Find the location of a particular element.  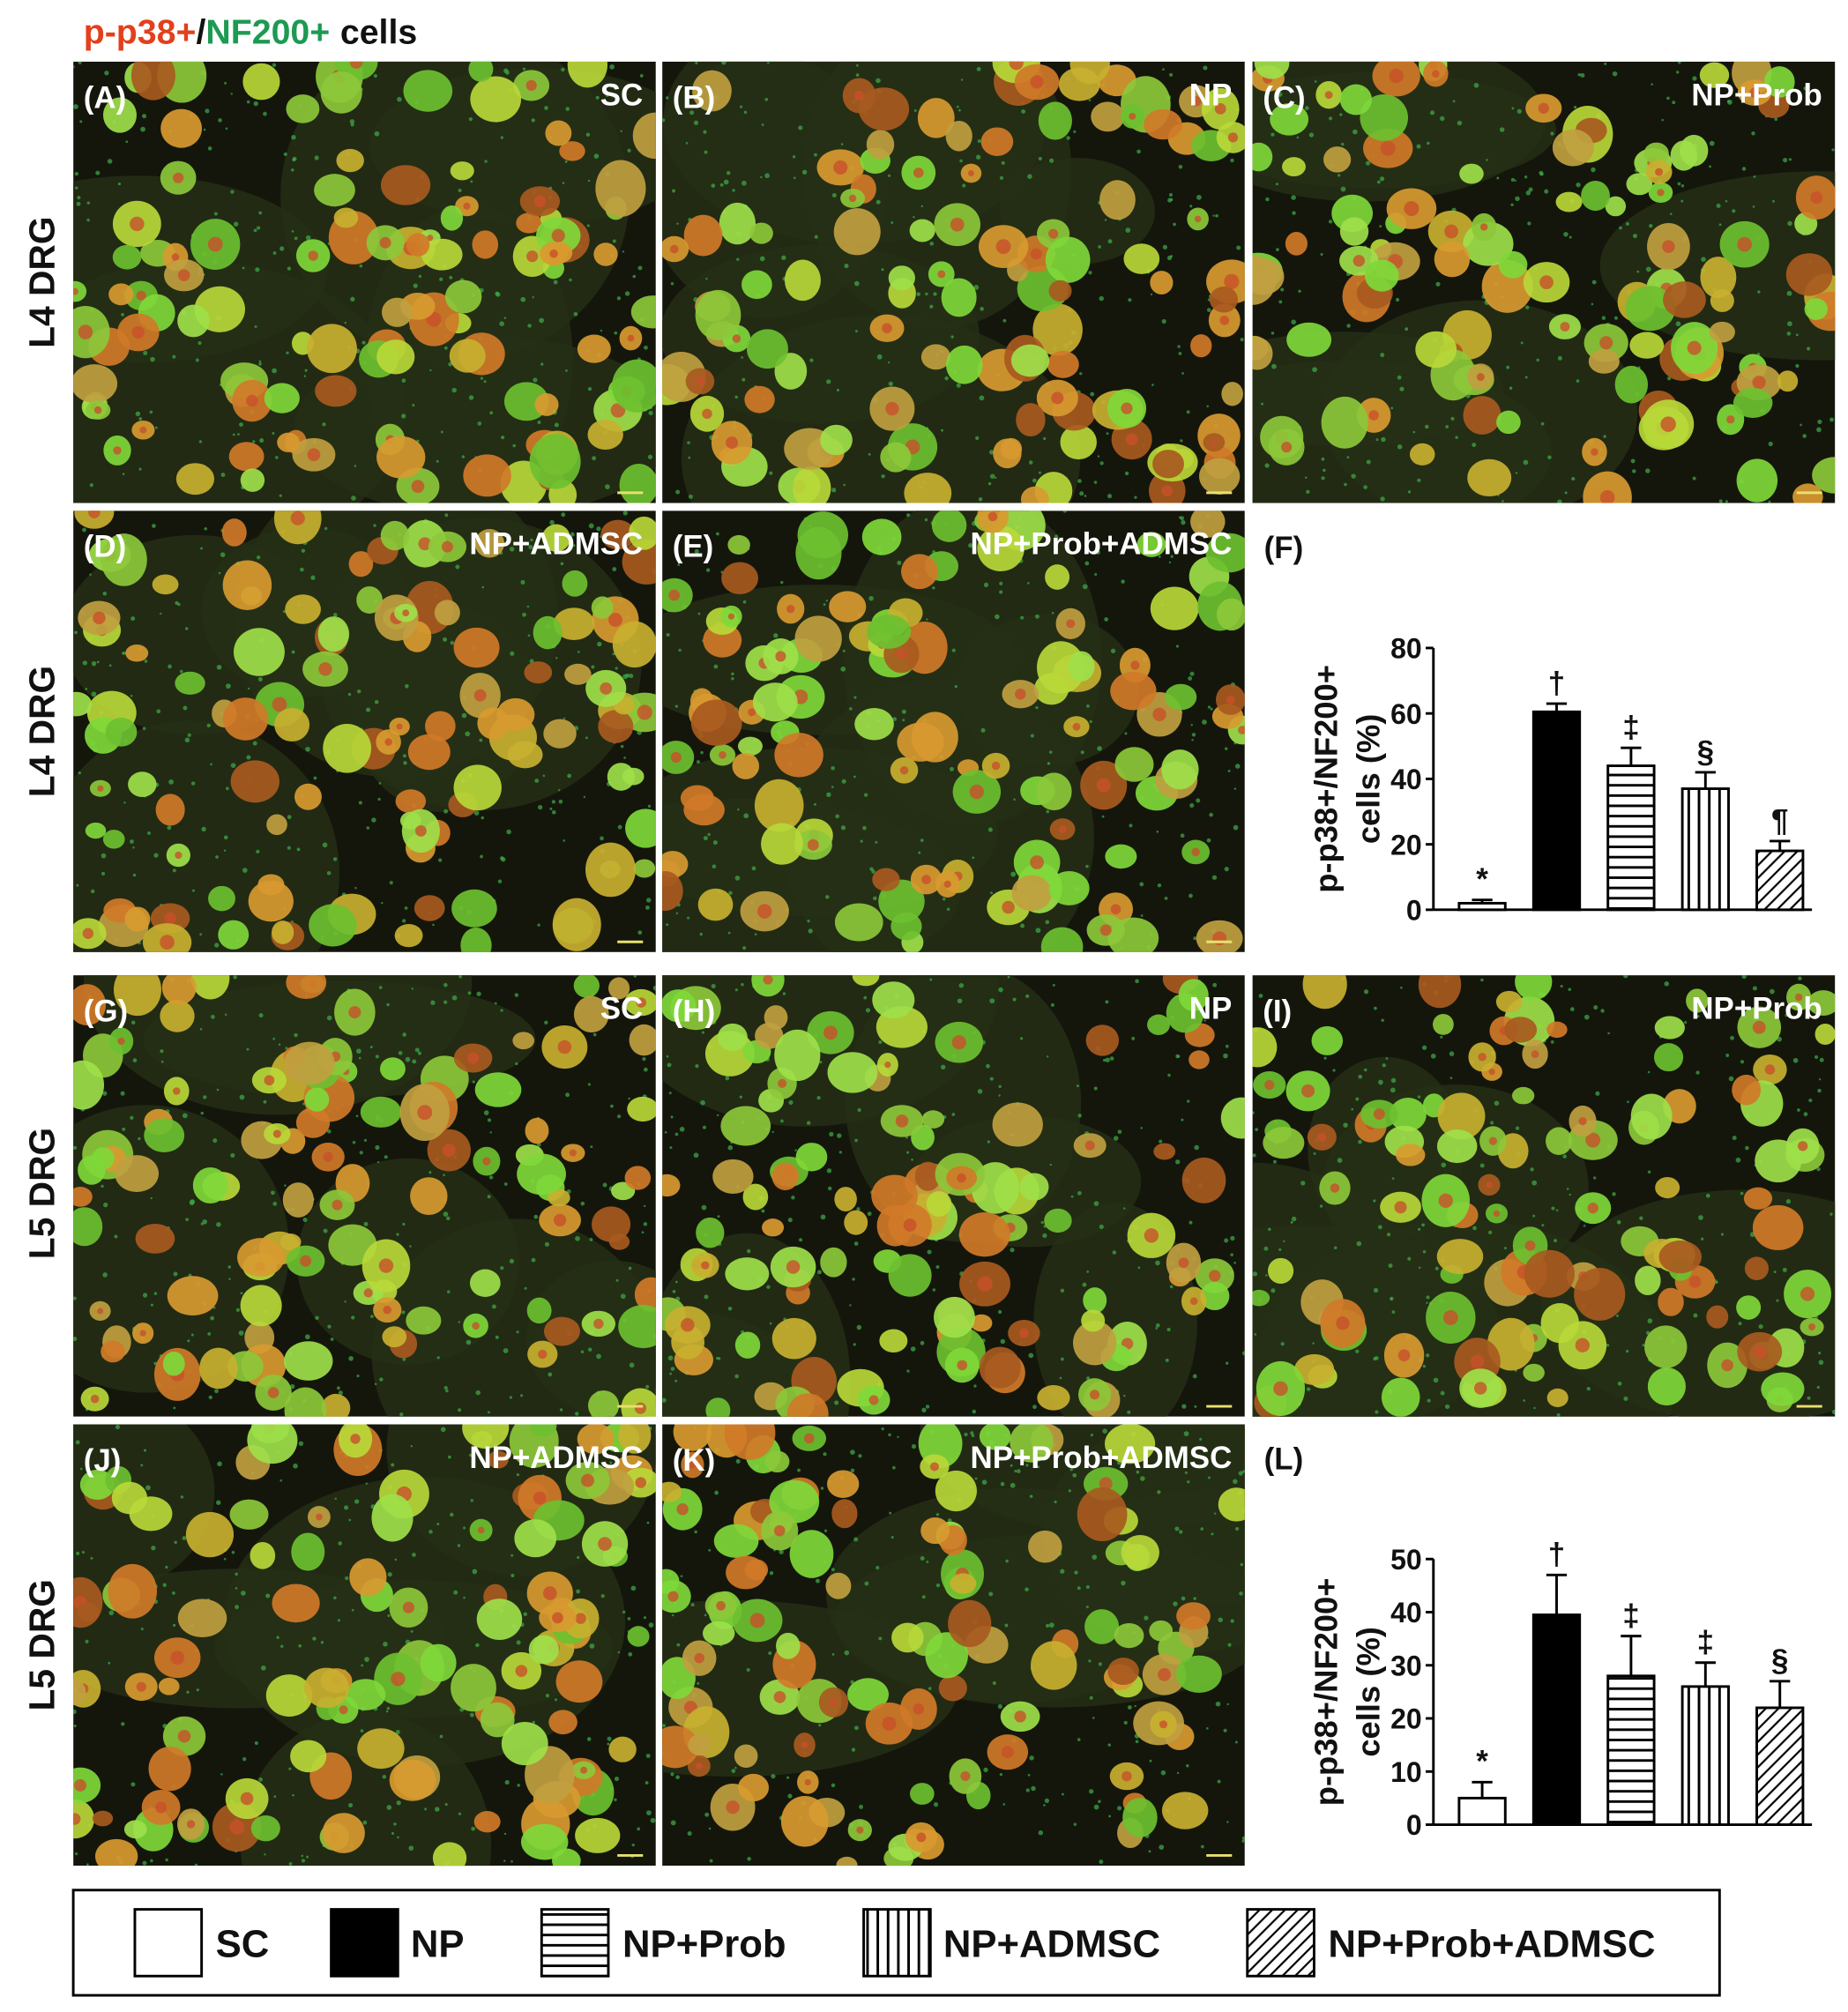

bar is located at coordinates (1780, 1766).